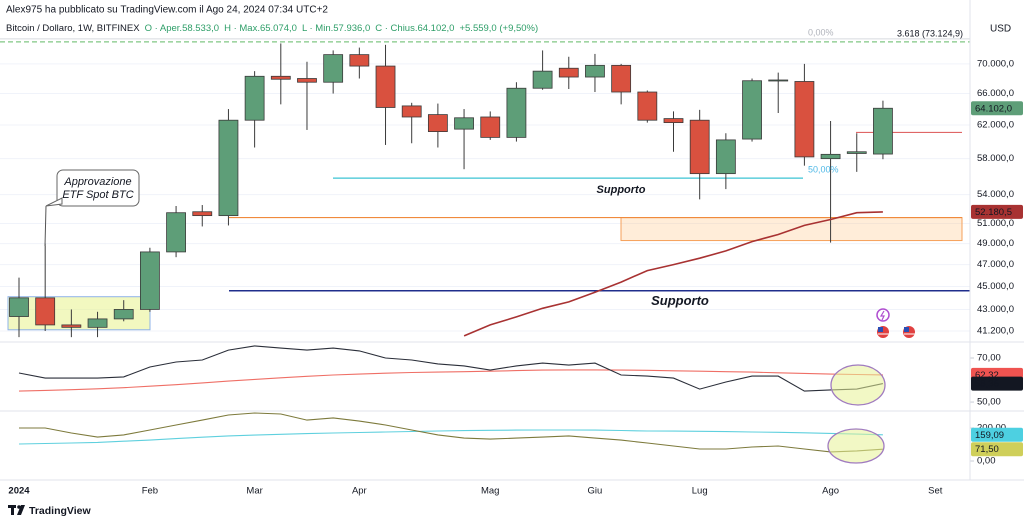 The height and width of the screenshot is (522, 1024). Describe the element at coordinates (150, 491) in the screenshot. I see `x-tick-label: Feb` at that location.